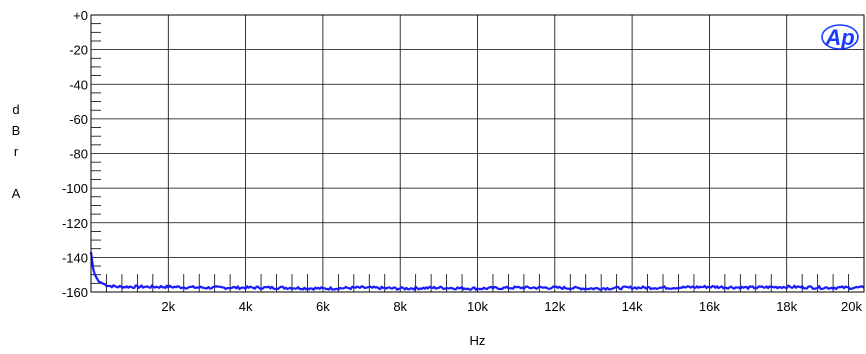 Image resolution: width=866 pixels, height=354 pixels. I want to click on y-tick-label: -160, so click(75, 292).